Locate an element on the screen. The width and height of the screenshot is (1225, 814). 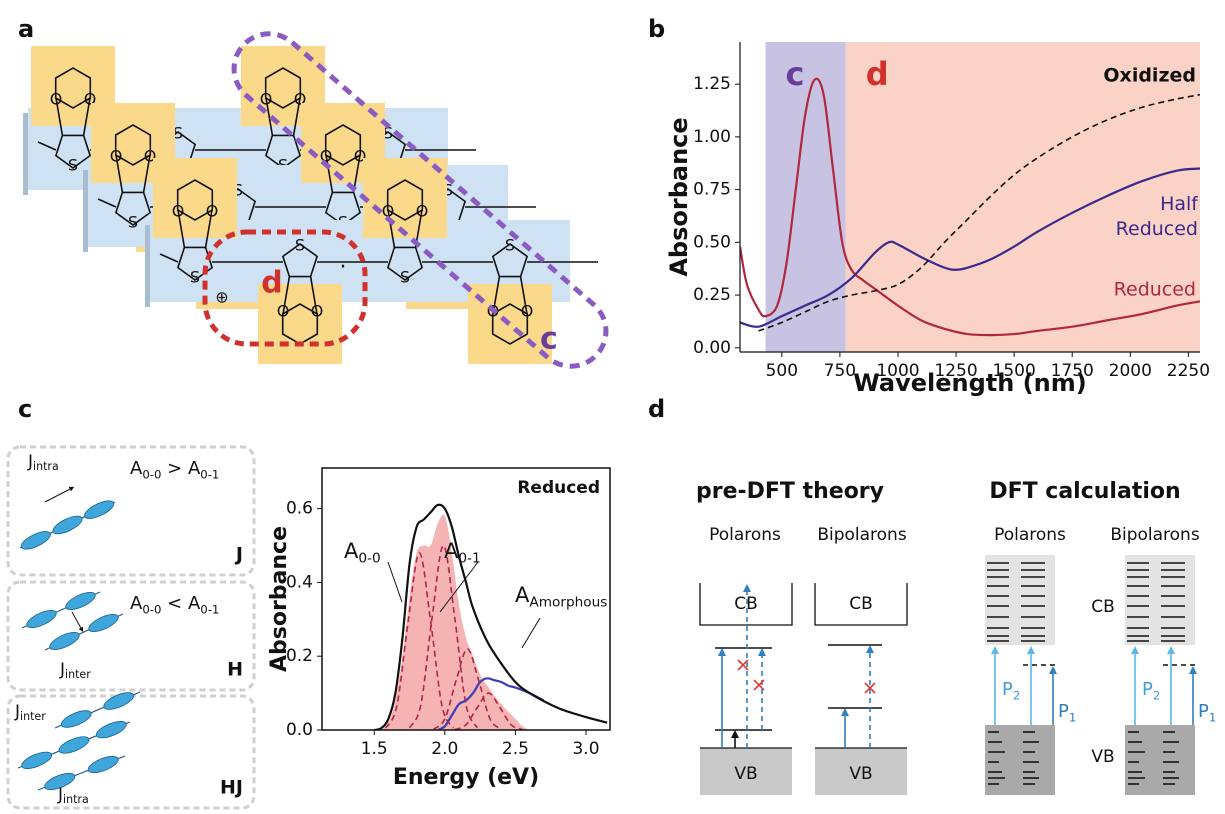
column-label: Bipolarons is located at coordinates (1155, 535).